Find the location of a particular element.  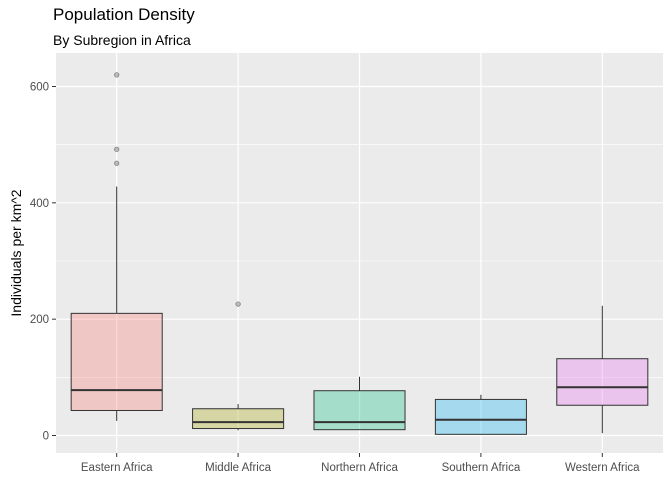

x-tick-label: Northern Africa is located at coordinates (359, 468).